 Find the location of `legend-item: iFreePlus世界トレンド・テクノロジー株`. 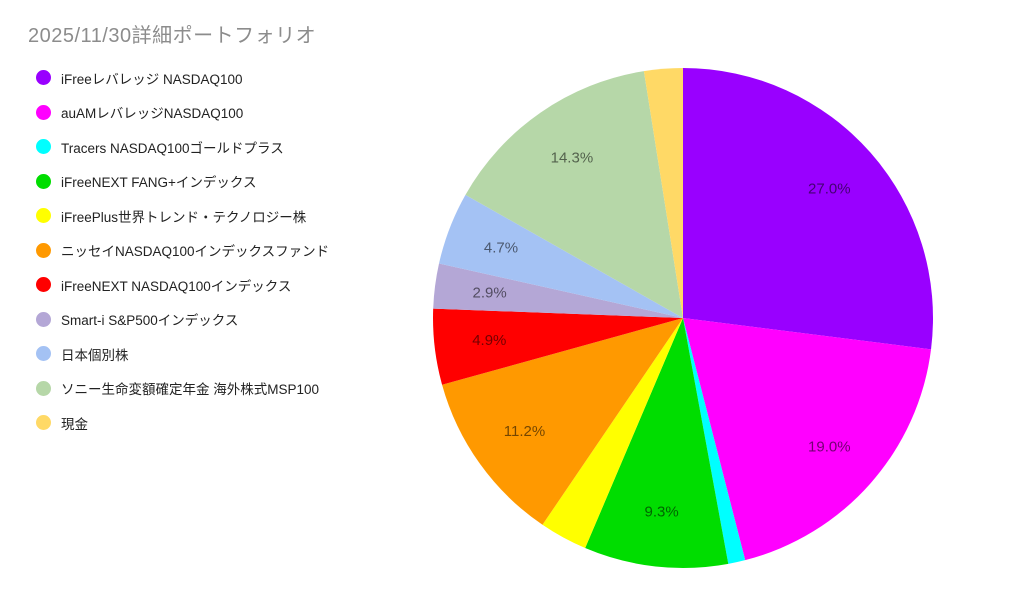

legend-item: iFreePlus世界トレンド・テクノロジー株 is located at coordinates (182, 216).